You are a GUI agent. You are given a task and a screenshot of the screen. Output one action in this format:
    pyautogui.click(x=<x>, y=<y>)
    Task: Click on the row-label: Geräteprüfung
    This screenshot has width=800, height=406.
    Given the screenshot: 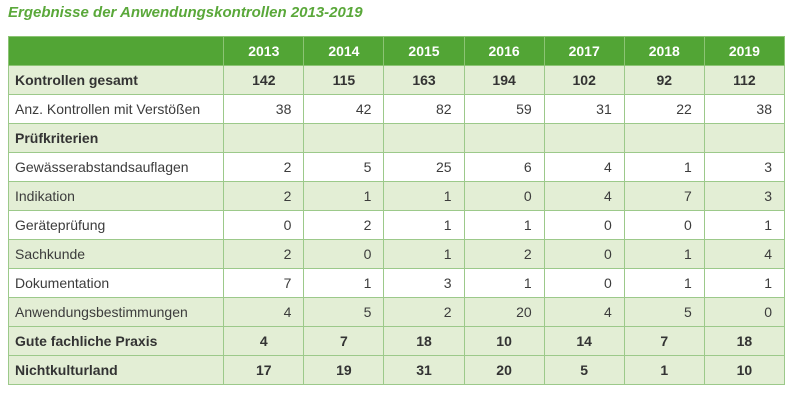 What is the action you would take?
    pyautogui.click(x=116, y=225)
    